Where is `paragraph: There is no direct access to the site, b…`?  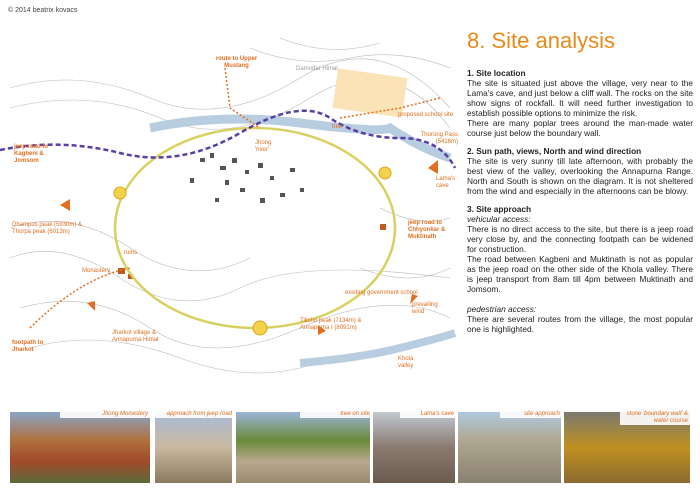
paragraph: There is no direct access to the site, b… is located at coordinates (580, 239).